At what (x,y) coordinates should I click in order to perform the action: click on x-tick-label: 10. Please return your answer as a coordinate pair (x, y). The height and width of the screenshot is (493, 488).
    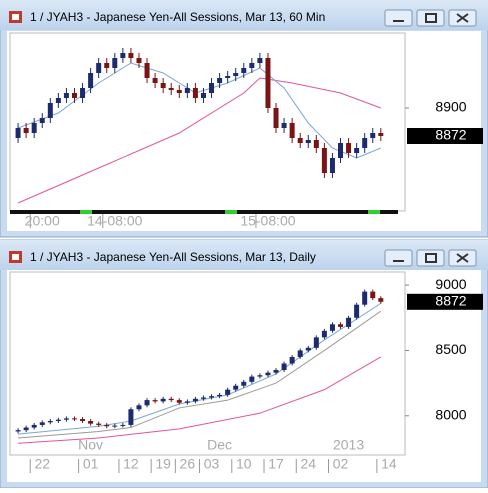
    Looking at the image, I should click on (244, 464).